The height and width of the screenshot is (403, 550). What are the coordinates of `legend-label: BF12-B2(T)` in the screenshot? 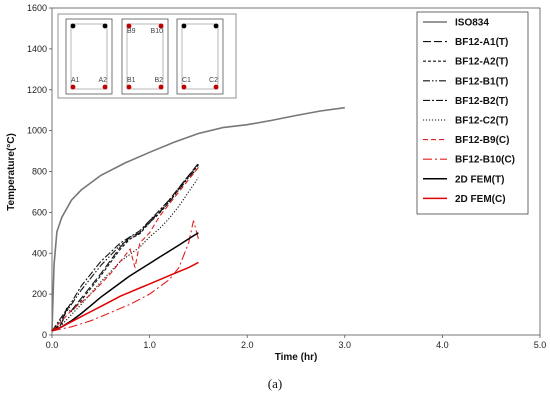 It's located at (481, 101).